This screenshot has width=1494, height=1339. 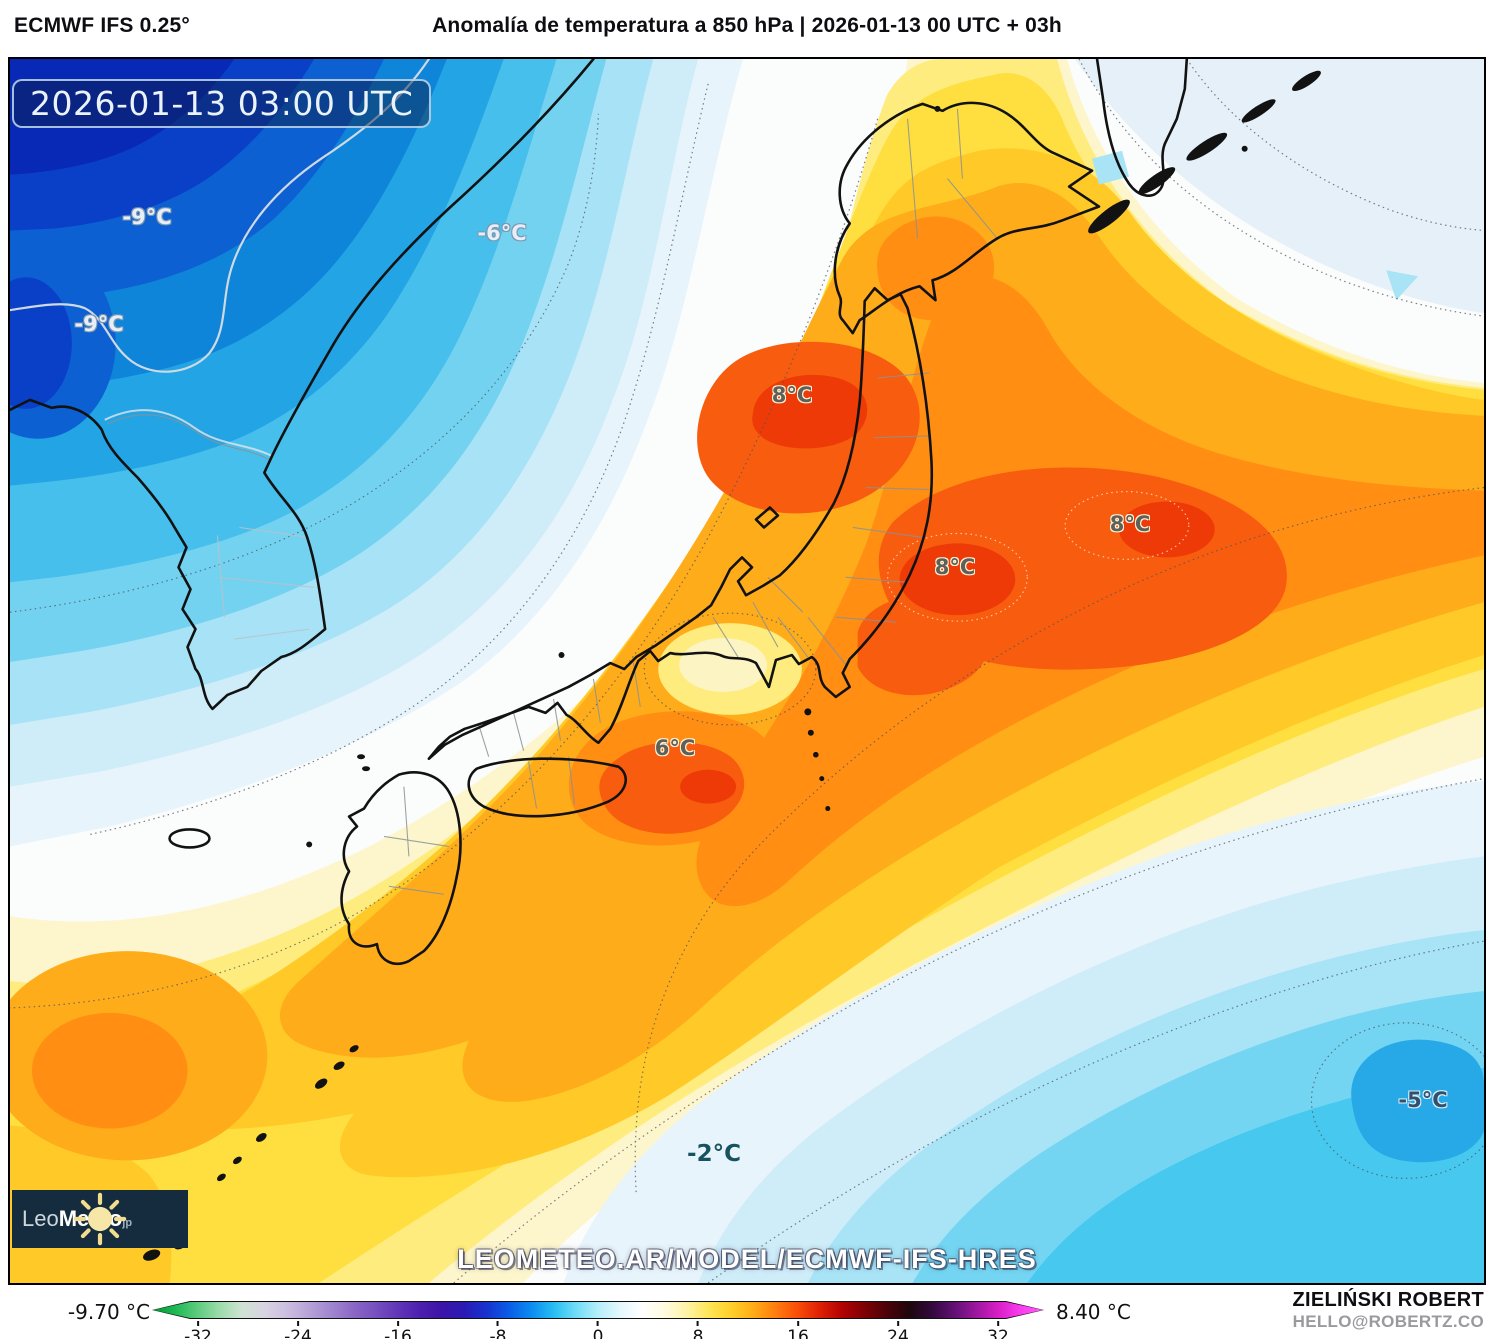 What do you see at coordinates (502, 233) in the screenshot?
I see `temp-label: -6°C` at bounding box center [502, 233].